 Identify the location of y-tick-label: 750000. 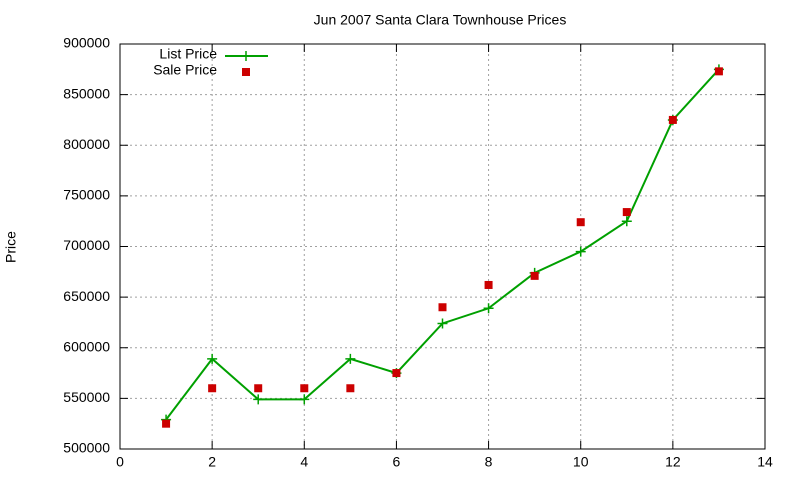
(86, 195).